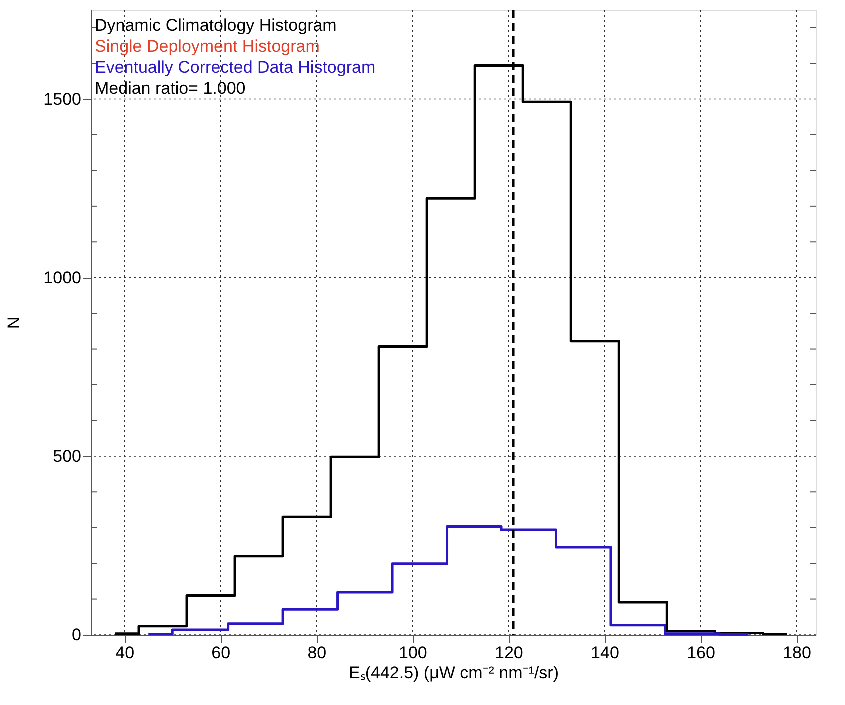  I want to click on y-tick-label: 500, so click(67, 456).